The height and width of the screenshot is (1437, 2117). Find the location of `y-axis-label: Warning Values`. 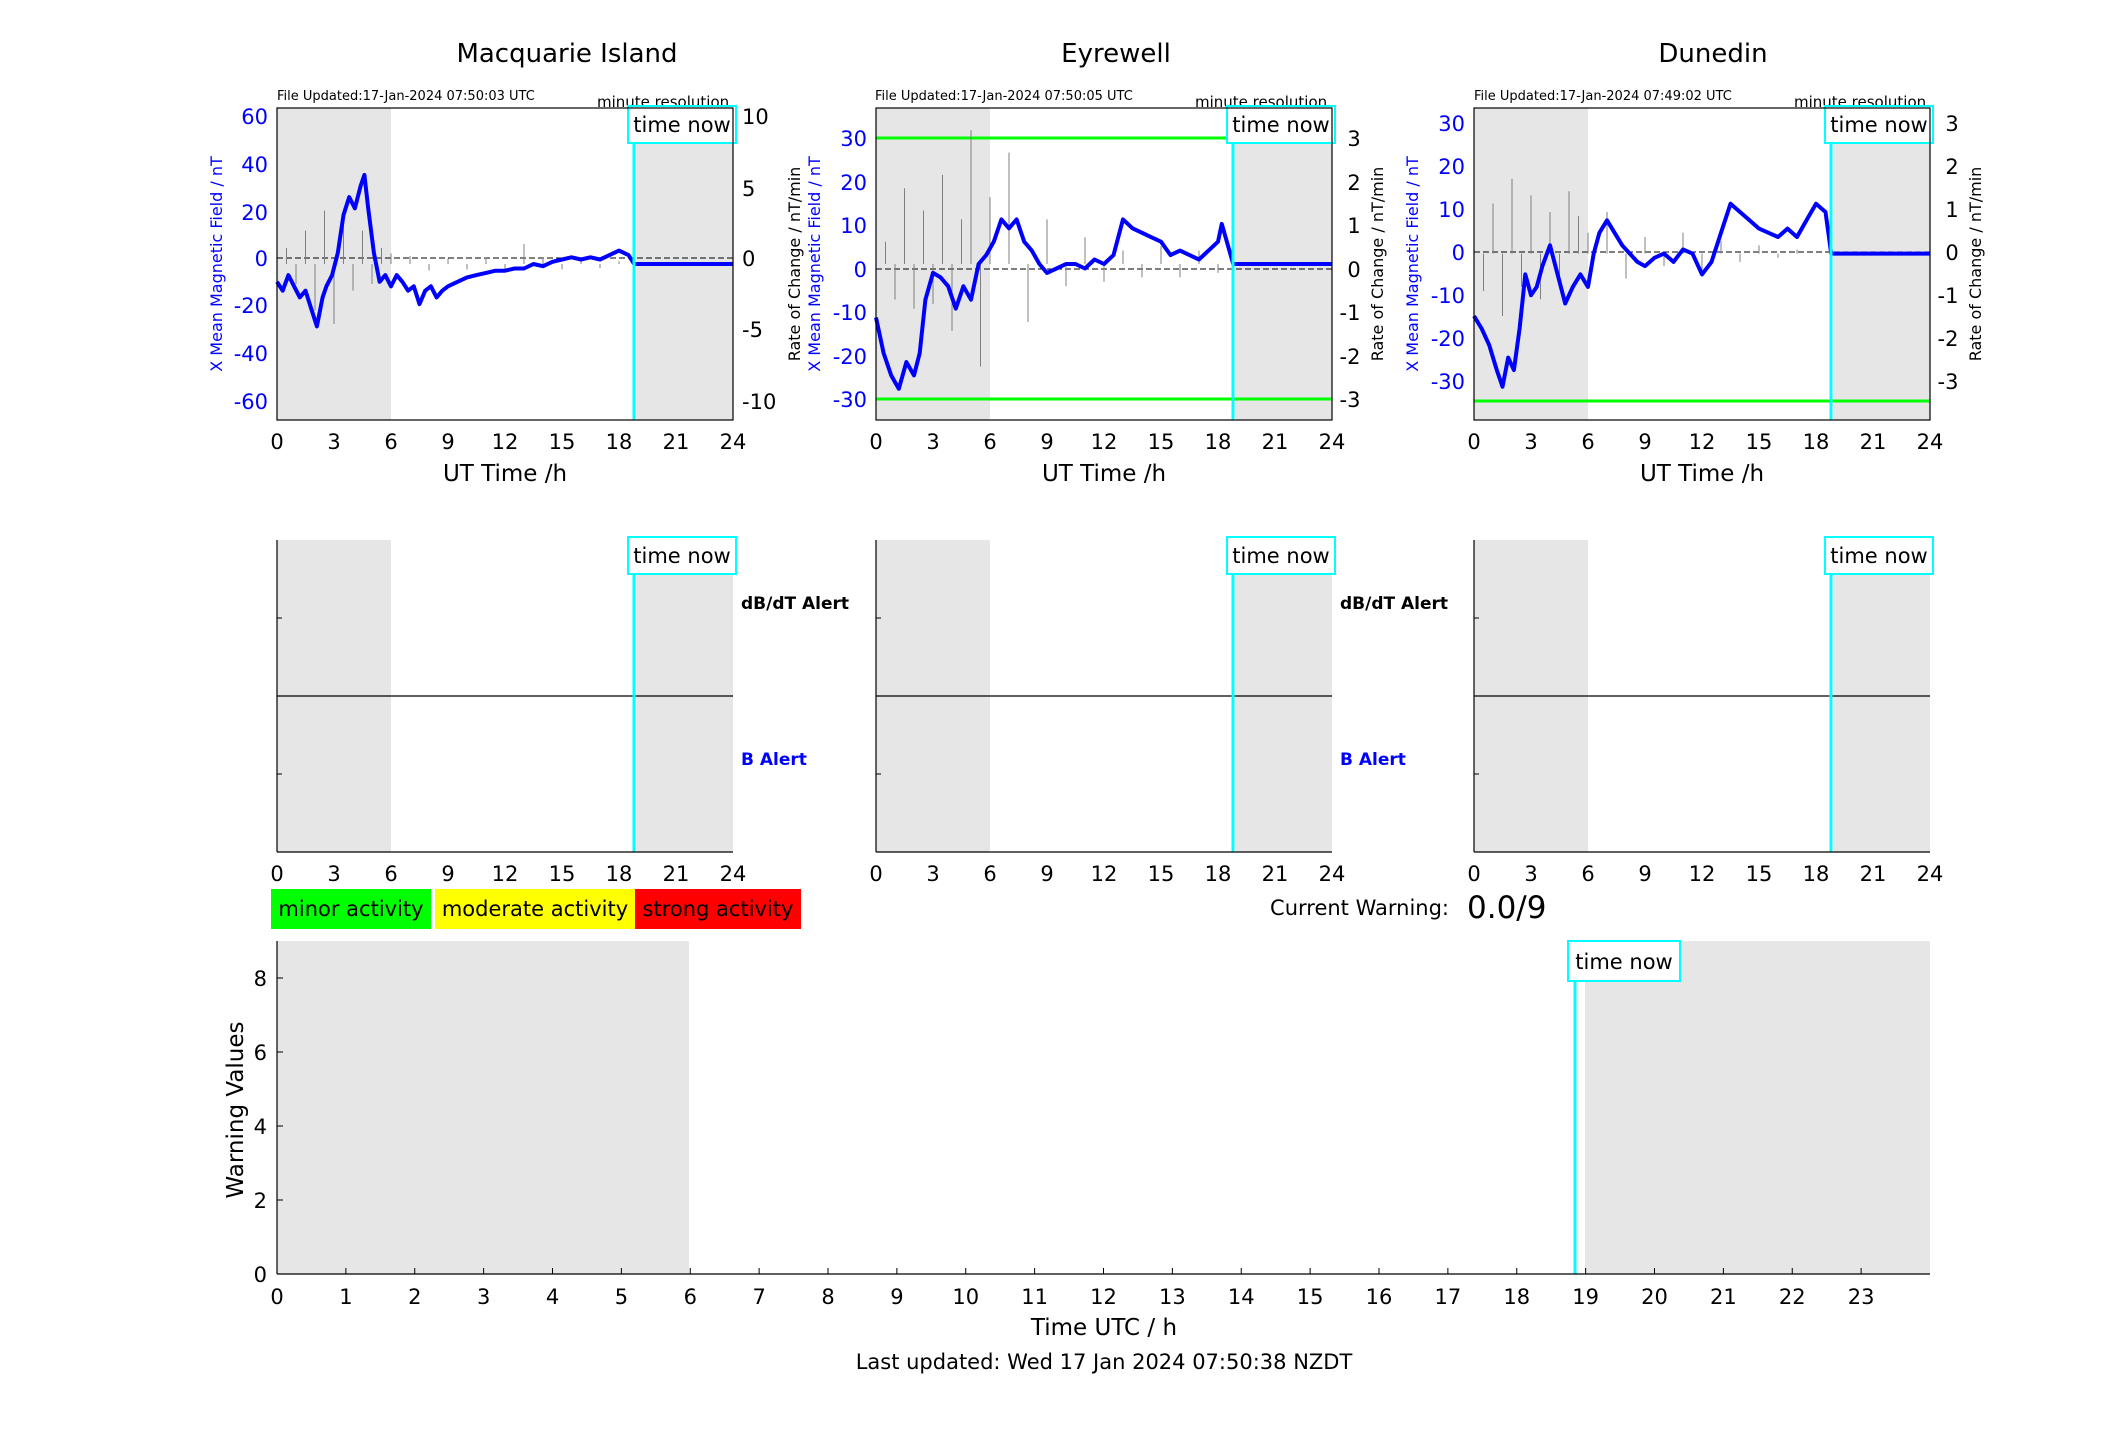

y-axis-label: Warning Values is located at coordinates (236, 1109).